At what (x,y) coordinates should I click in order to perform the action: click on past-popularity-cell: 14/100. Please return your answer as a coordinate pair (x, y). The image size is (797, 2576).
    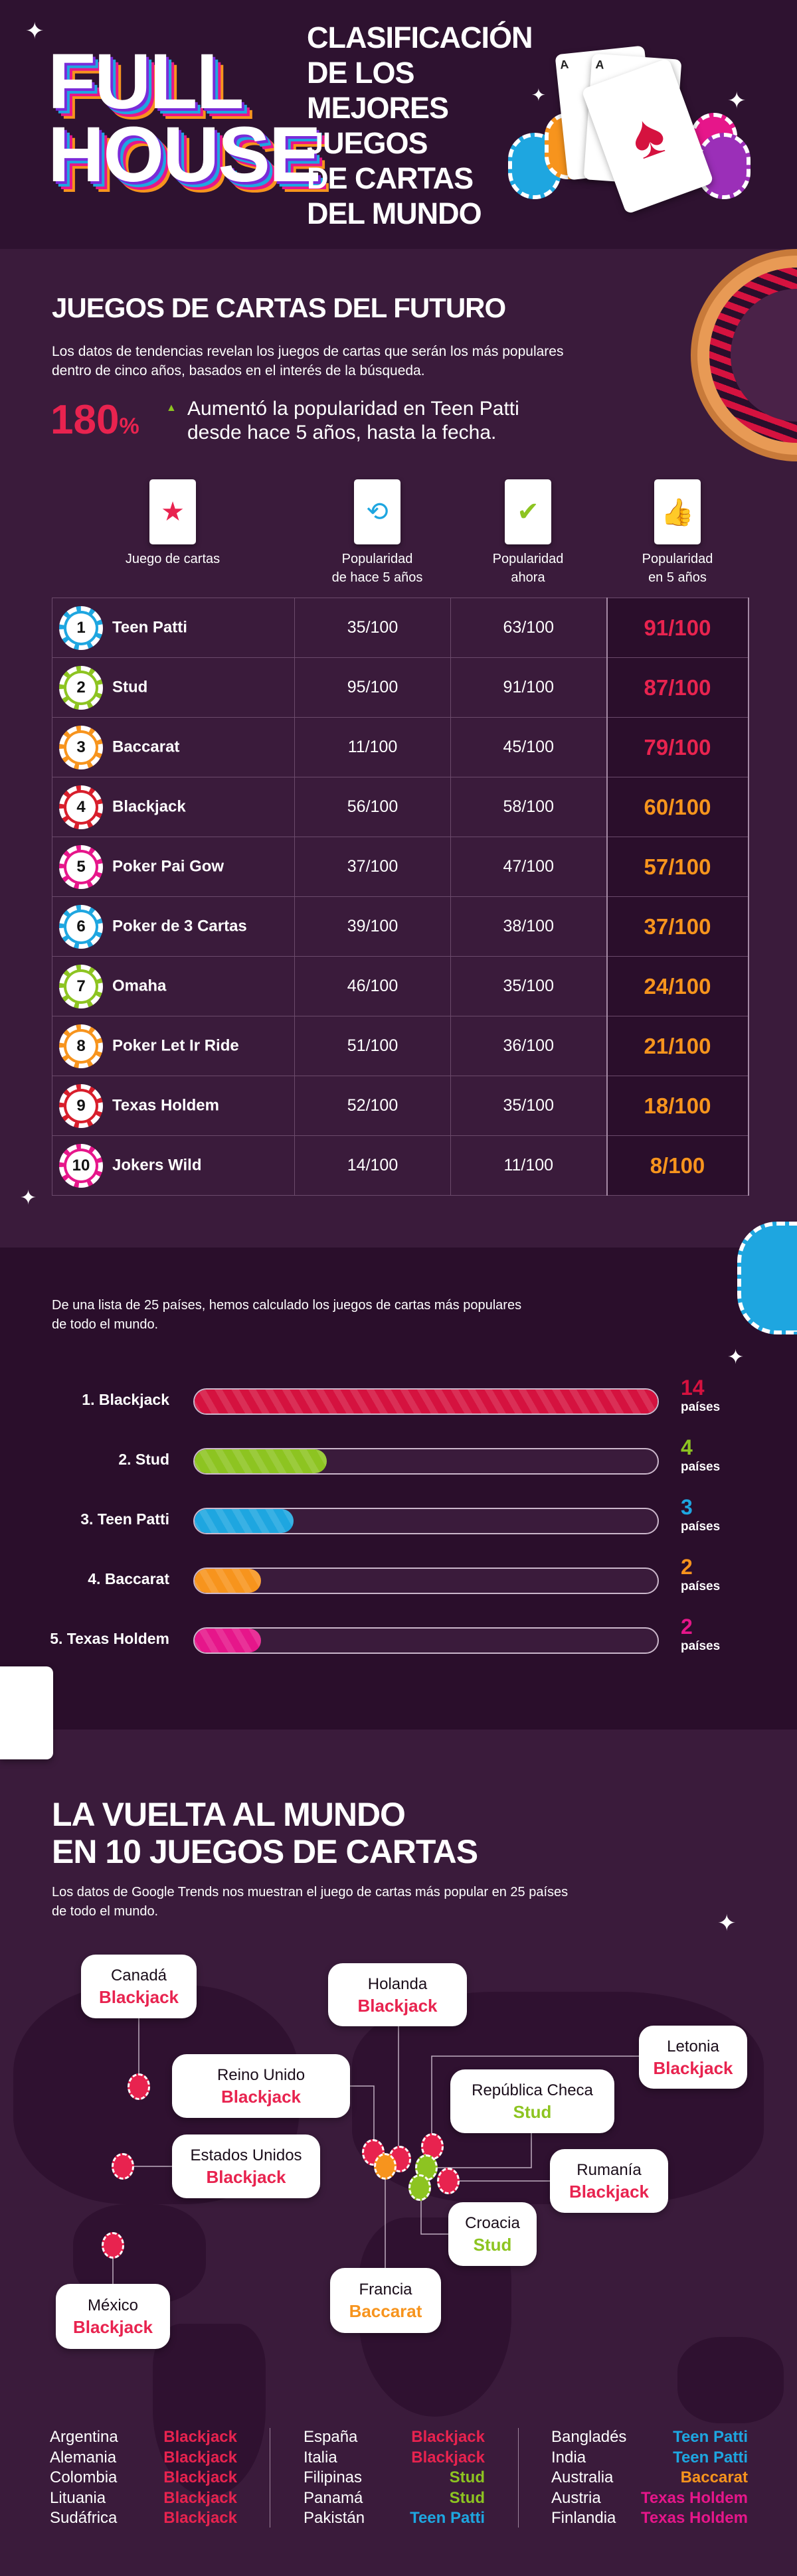
    Looking at the image, I should click on (372, 1165).